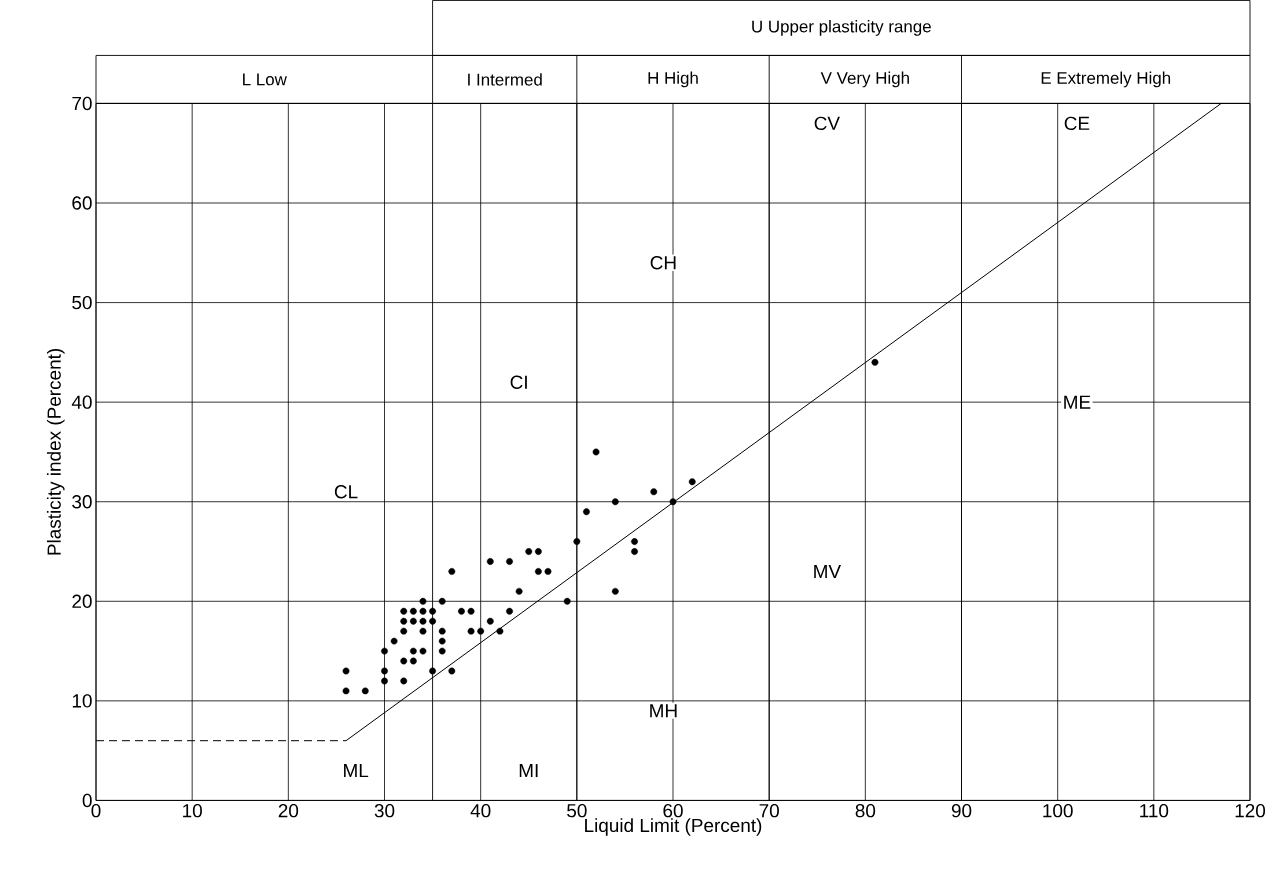 The image size is (1285, 873). I want to click on text: U Upper plasticity range, so click(841, 27).